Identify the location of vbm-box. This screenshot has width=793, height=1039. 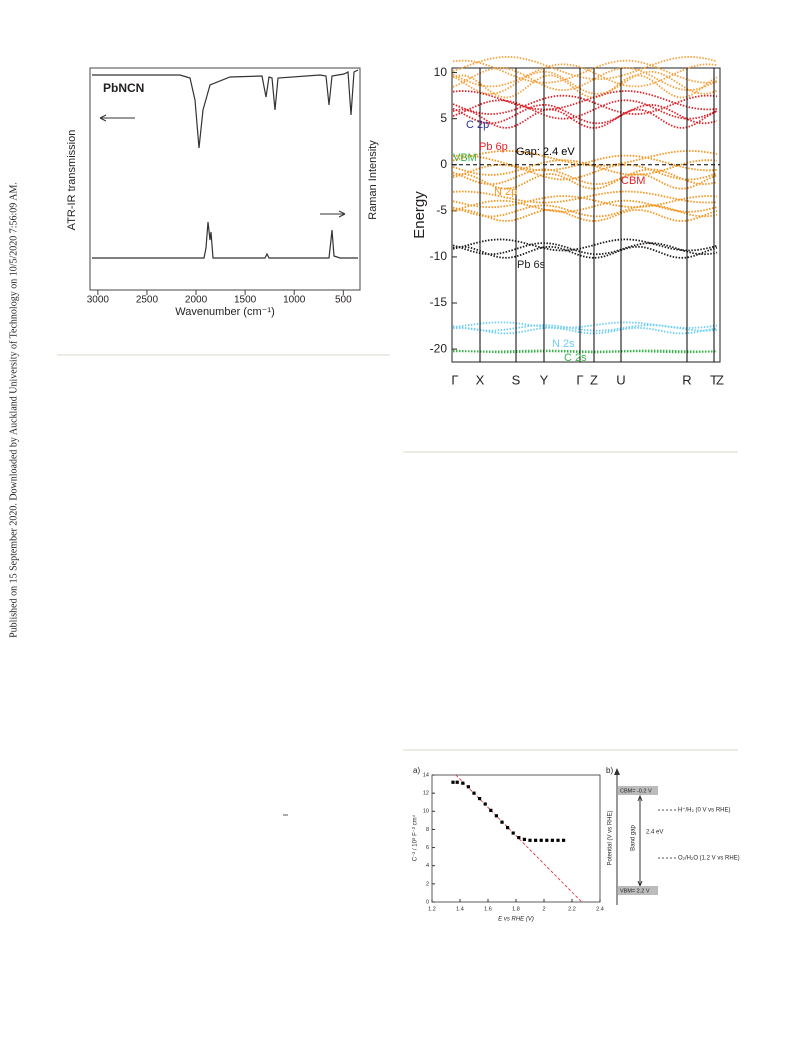
(638, 890).